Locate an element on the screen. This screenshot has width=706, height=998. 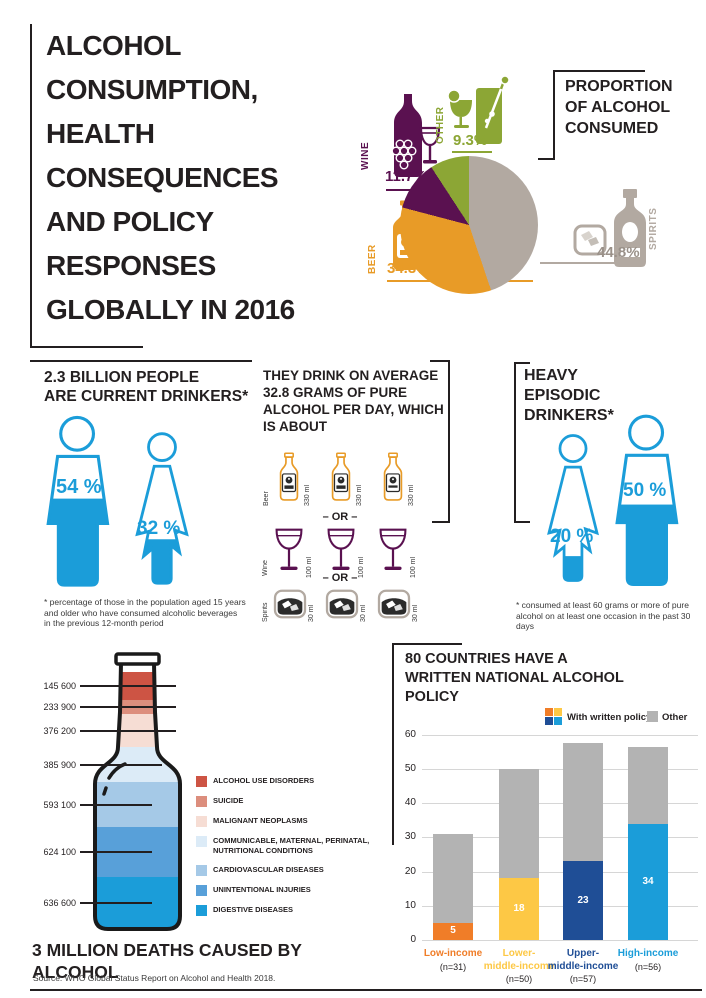
heavy-bracket-vertical is located at coordinates (515, 442).